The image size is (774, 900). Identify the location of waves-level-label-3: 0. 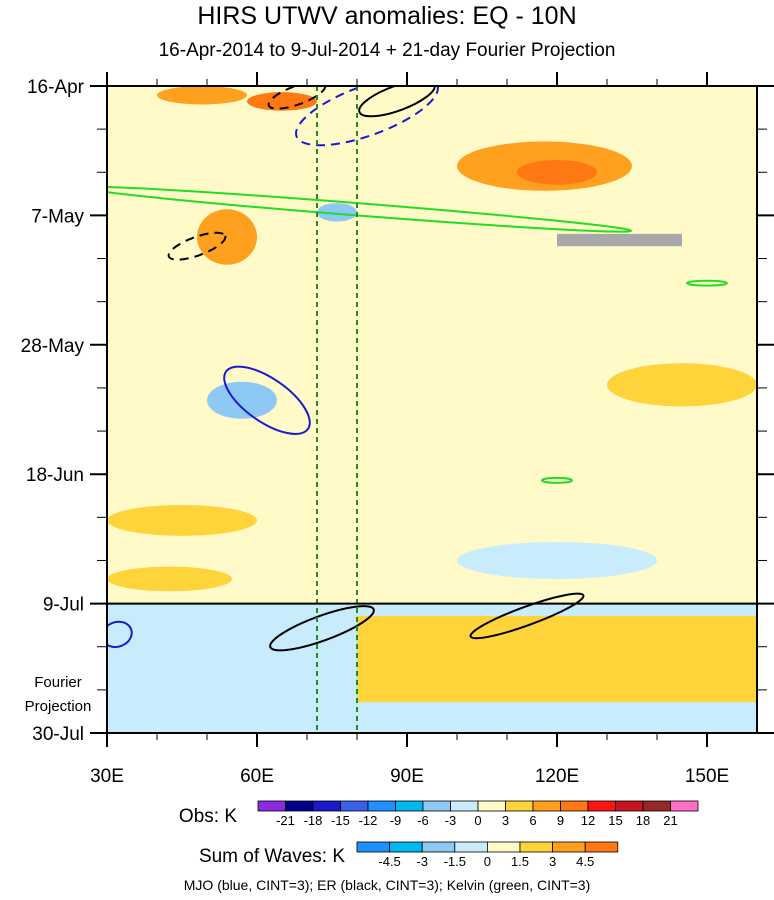
(487, 861).